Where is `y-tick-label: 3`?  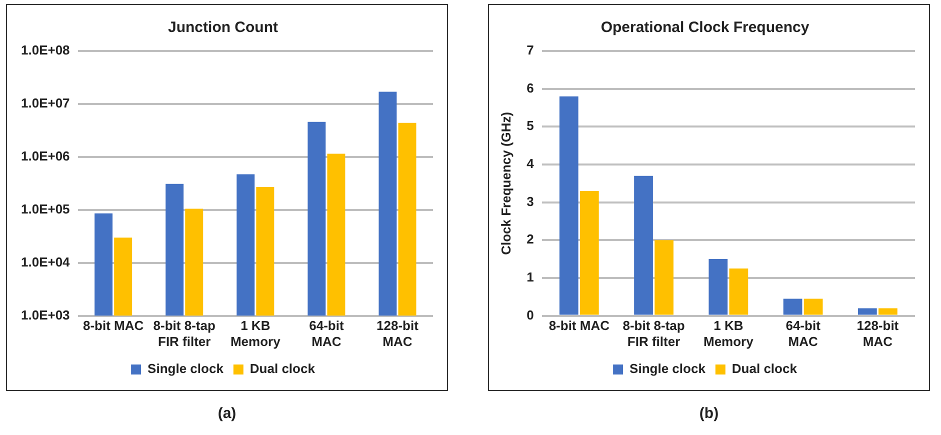 y-tick-label: 3 is located at coordinates (530, 201).